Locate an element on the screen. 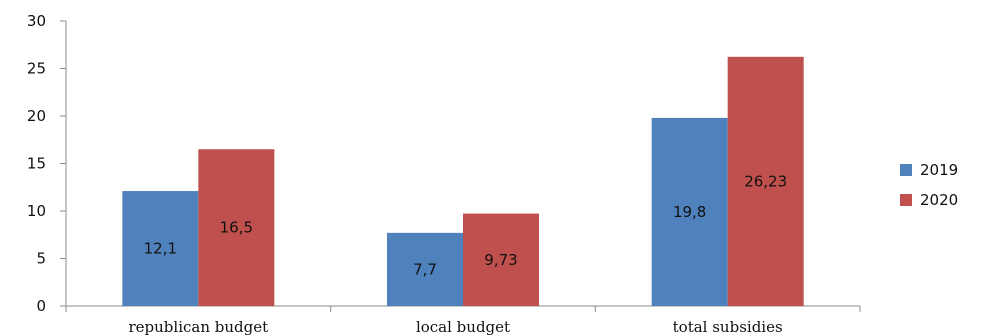  legend-label-2020: 2020 is located at coordinates (939, 200).